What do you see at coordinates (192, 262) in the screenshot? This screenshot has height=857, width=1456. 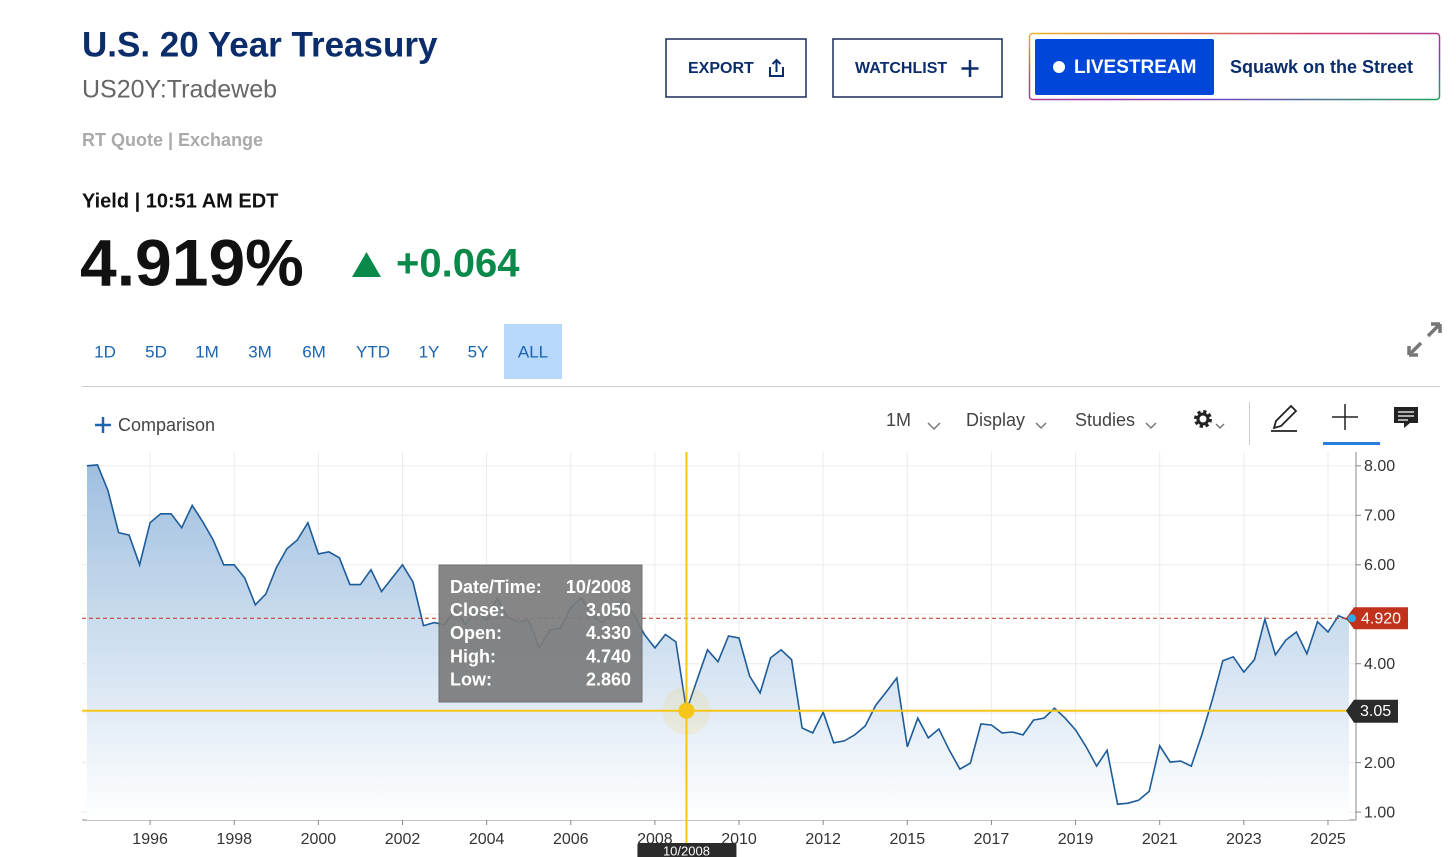 I see `price: 4.919%` at bounding box center [192, 262].